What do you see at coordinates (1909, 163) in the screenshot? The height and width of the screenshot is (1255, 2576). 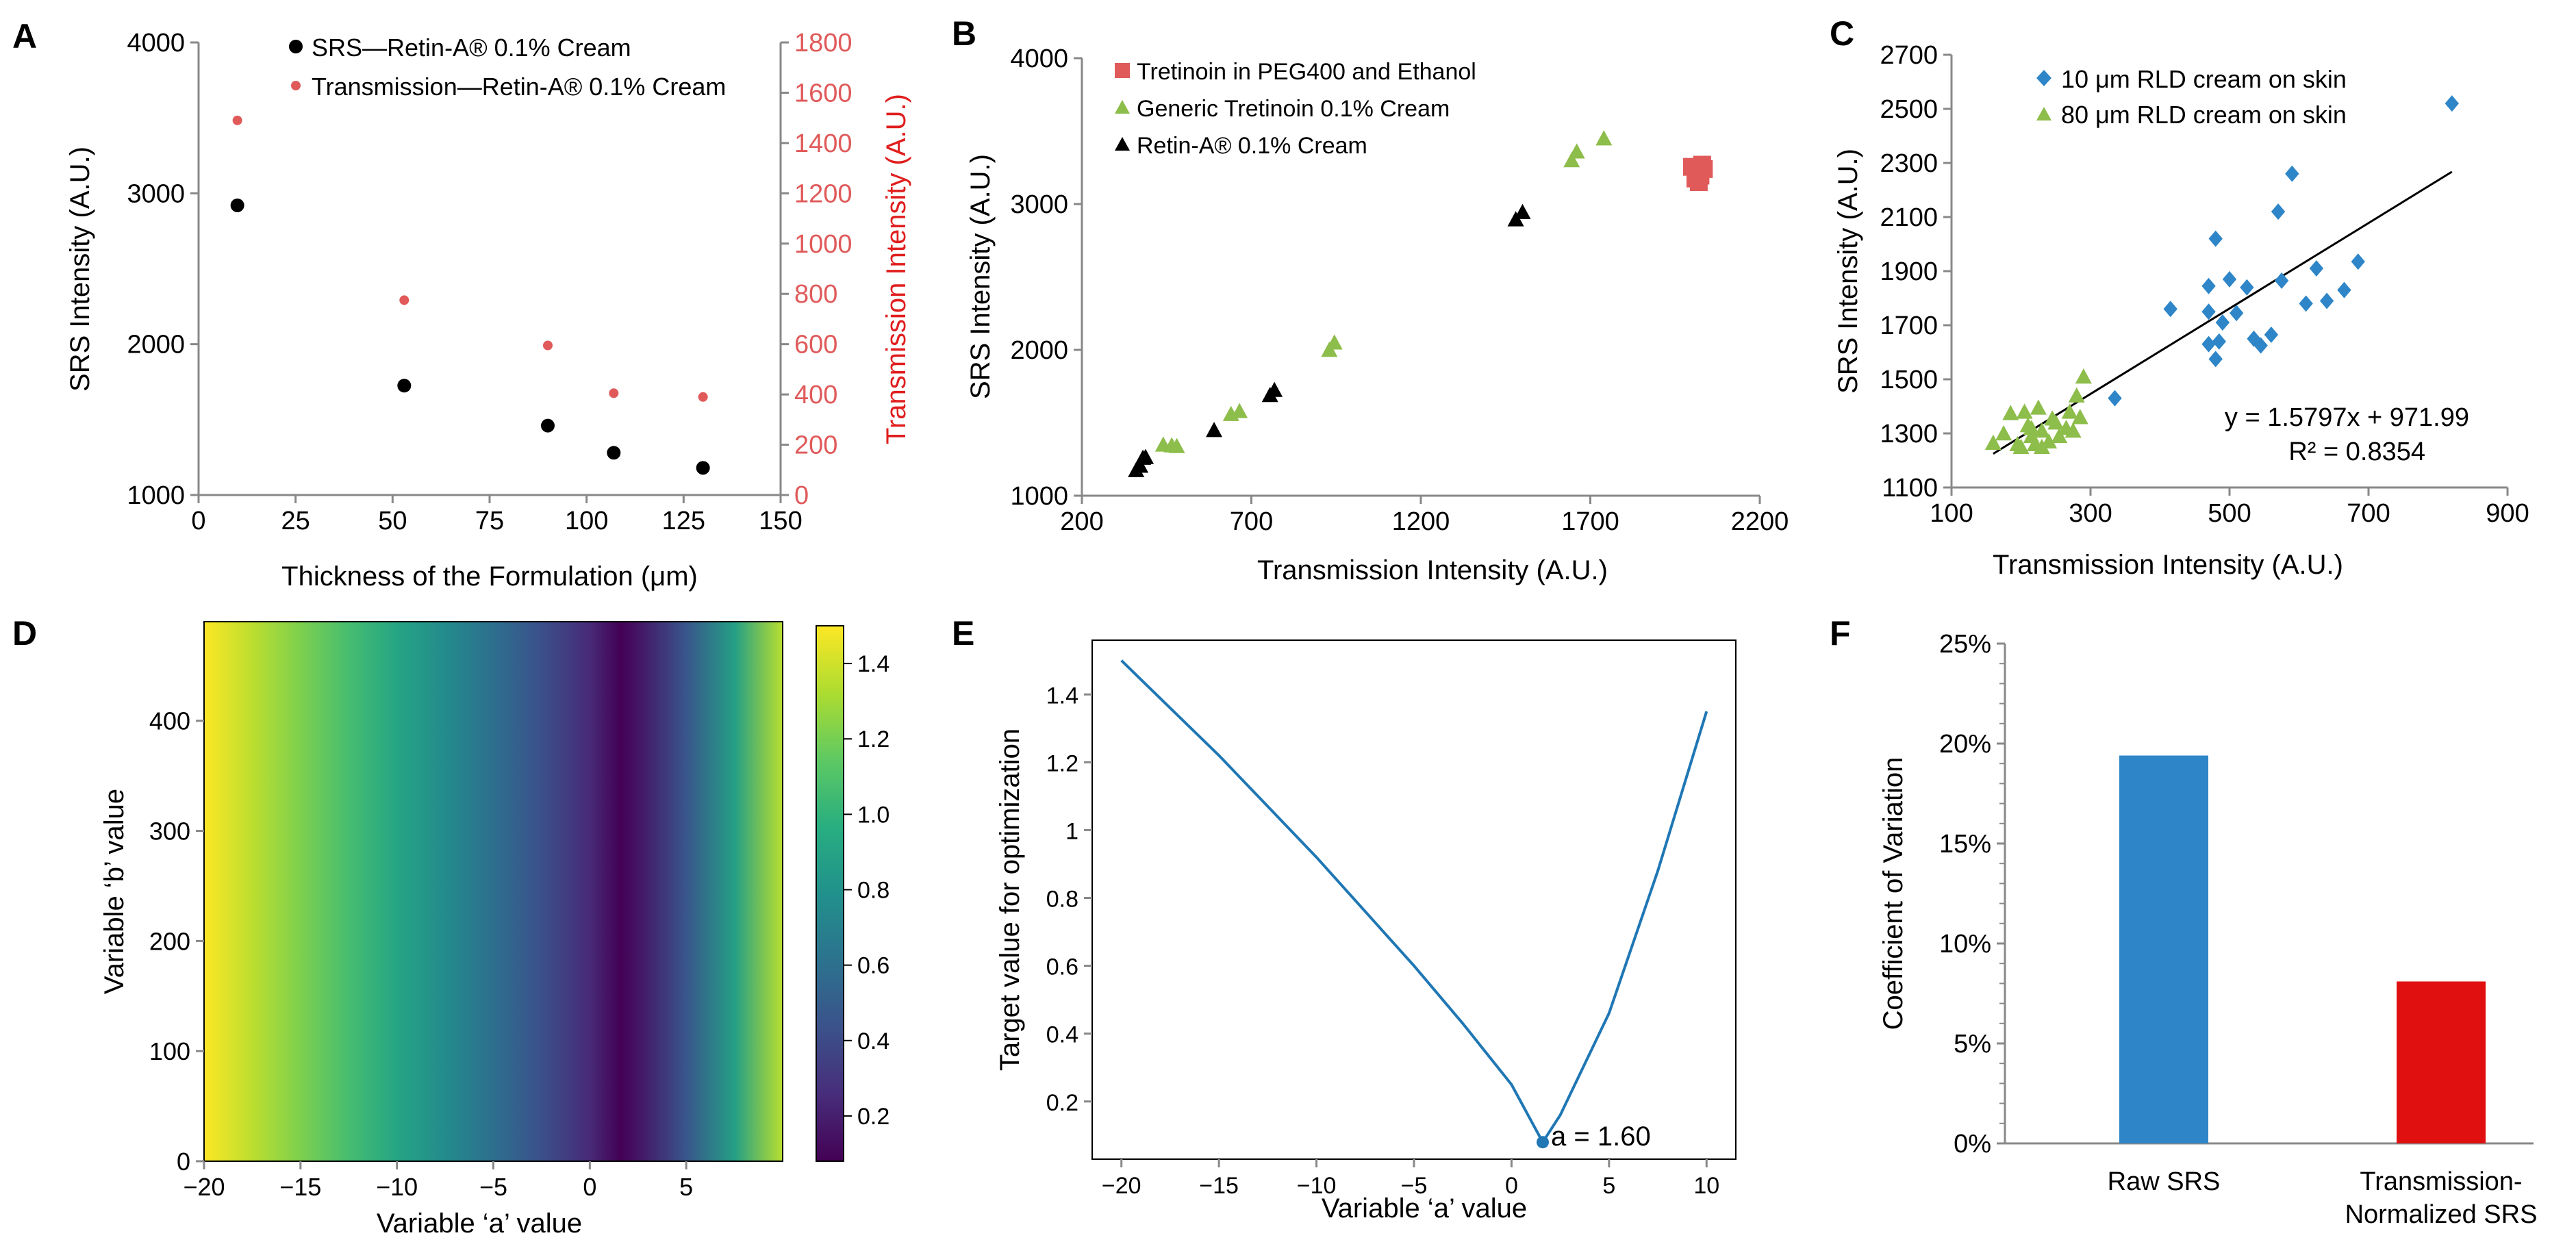 I see `panel-c-y-tick-label: 2300` at bounding box center [1909, 163].